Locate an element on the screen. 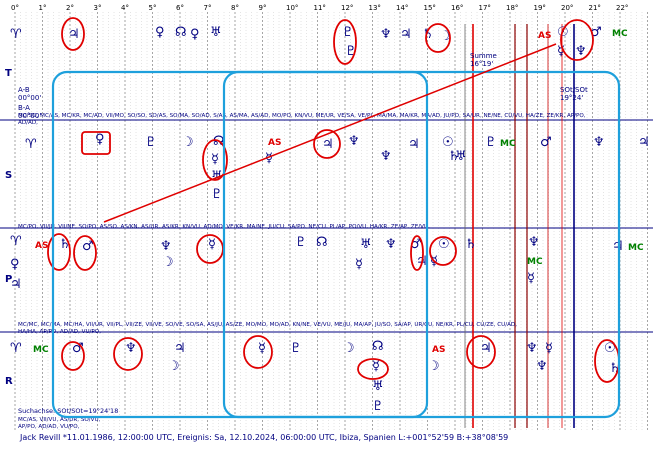  degree-label: 4° is located at coordinates (125, 8).